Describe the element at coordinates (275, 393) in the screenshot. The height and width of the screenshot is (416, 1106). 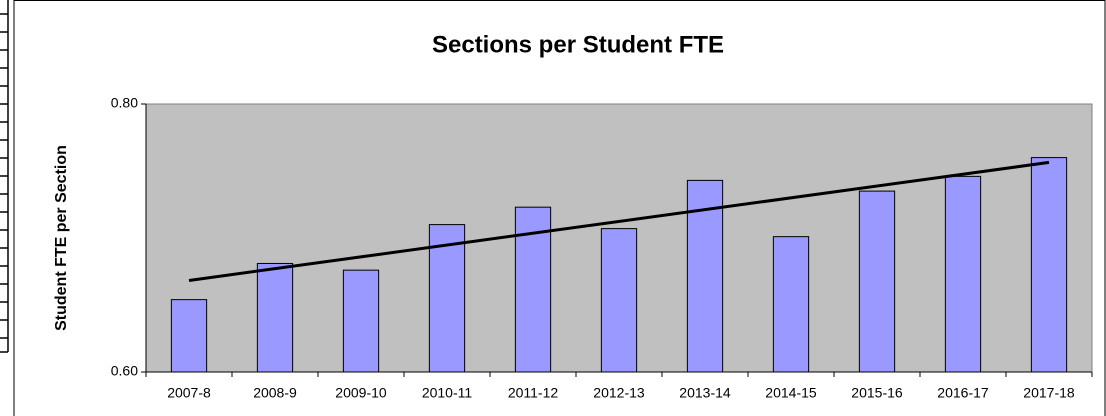
I see `x-tick-label: 2008-9` at that location.